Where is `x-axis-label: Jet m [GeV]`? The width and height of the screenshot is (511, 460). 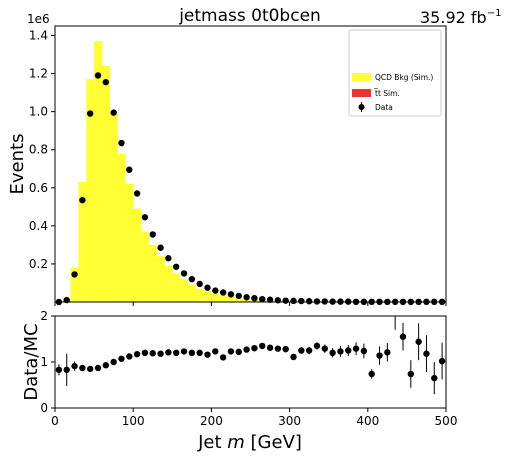 x-axis-label: Jet m [GeV] is located at coordinates (249, 442).